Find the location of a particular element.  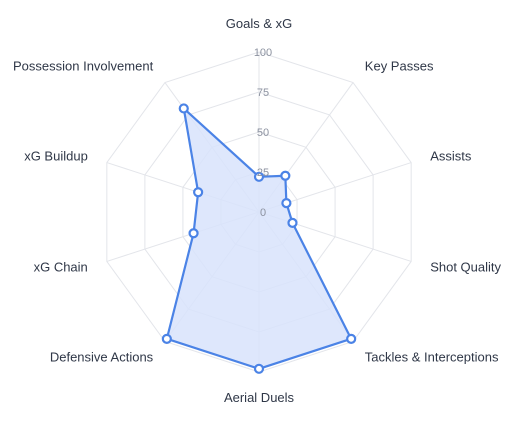

tick-label-100: 100 is located at coordinates (263, 53).